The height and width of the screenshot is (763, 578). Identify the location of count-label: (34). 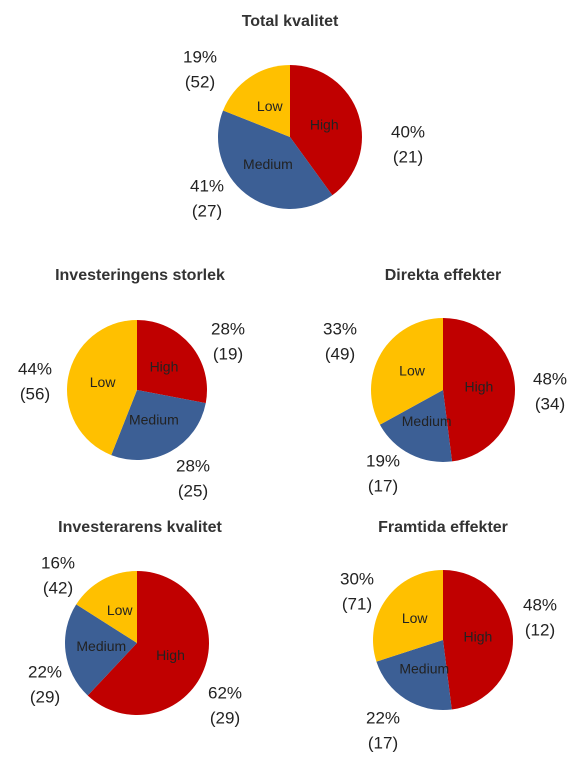
(550, 403).